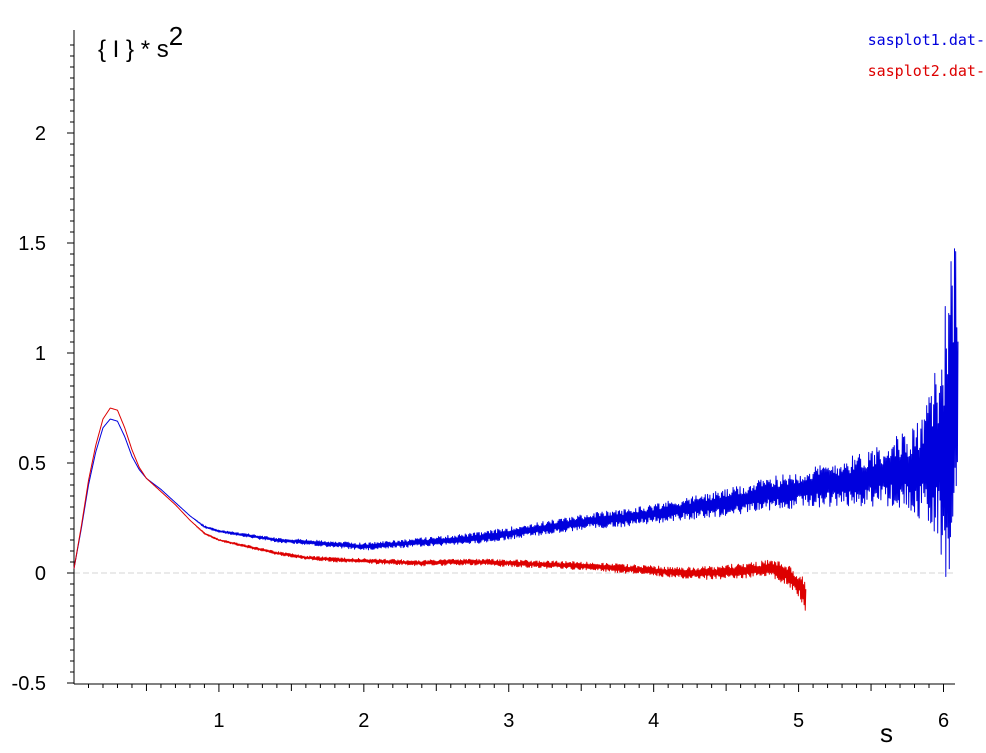 Image resolution: width=986 pixels, height=753 pixels. What do you see at coordinates (926, 40) in the screenshot?
I see `legend-entry-1: sasplot1.dat-` at bounding box center [926, 40].